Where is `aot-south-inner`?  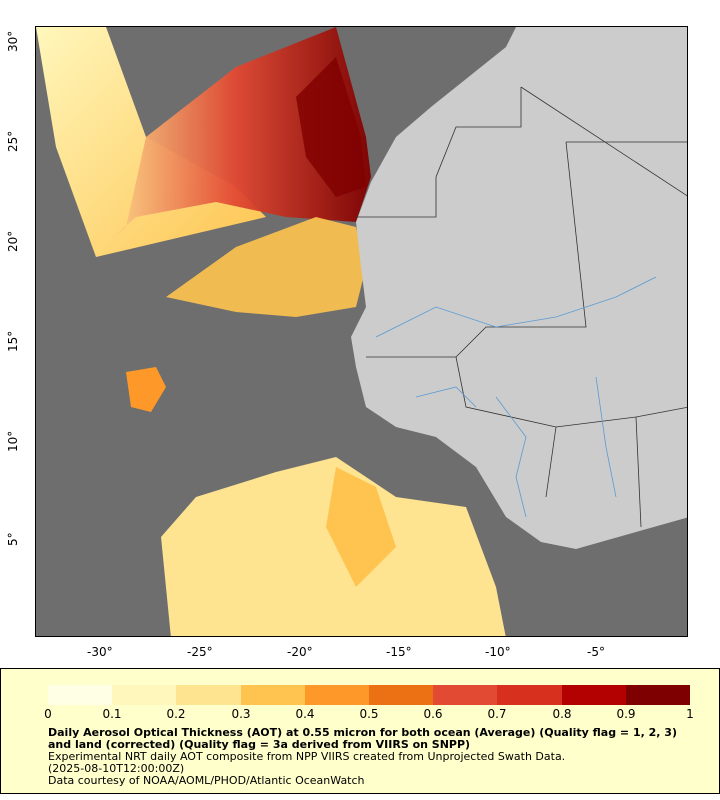
aot-south-inner is located at coordinates (361, 527).